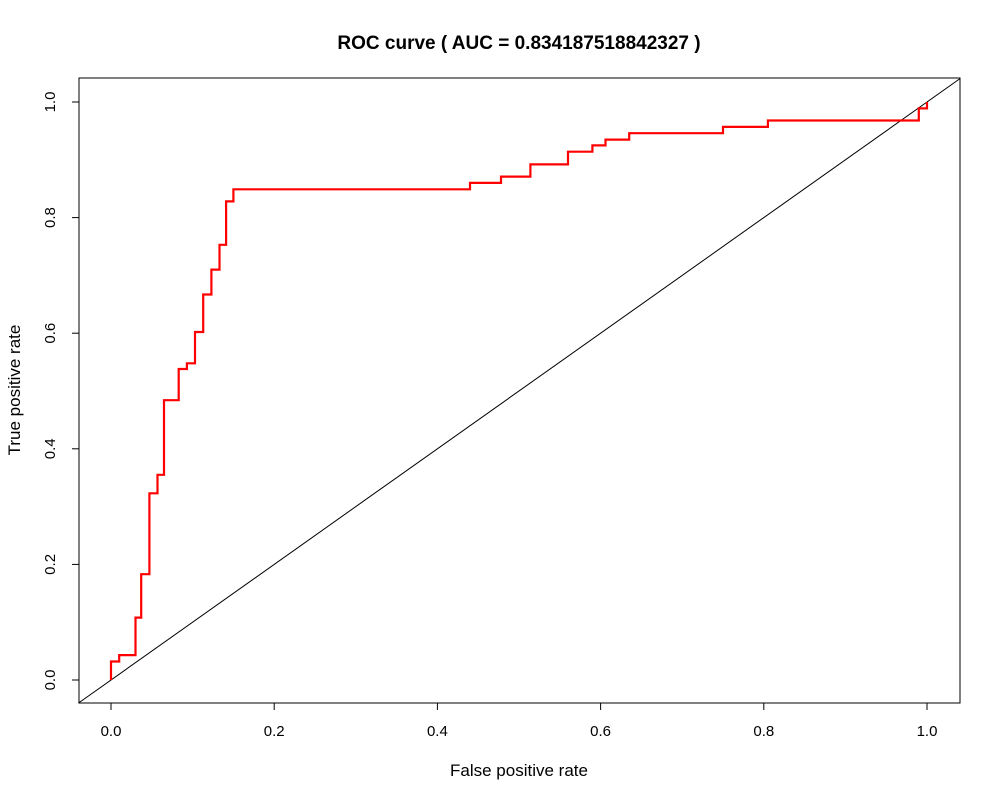 The width and height of the screenshot is (1000, 800). Describe the element at coordinates (14, 390) in the screenshot. I see `y-axis-title: True positive rate` at that location.